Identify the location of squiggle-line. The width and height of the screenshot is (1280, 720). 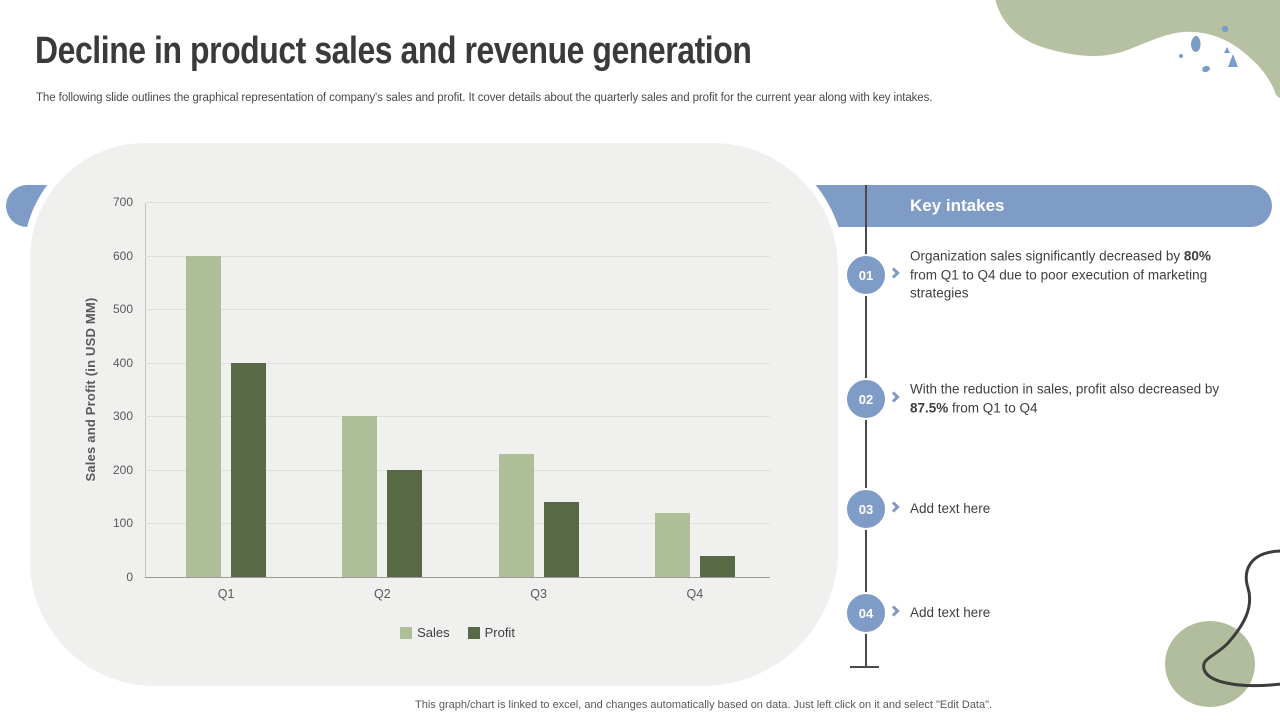
(1241, 618).